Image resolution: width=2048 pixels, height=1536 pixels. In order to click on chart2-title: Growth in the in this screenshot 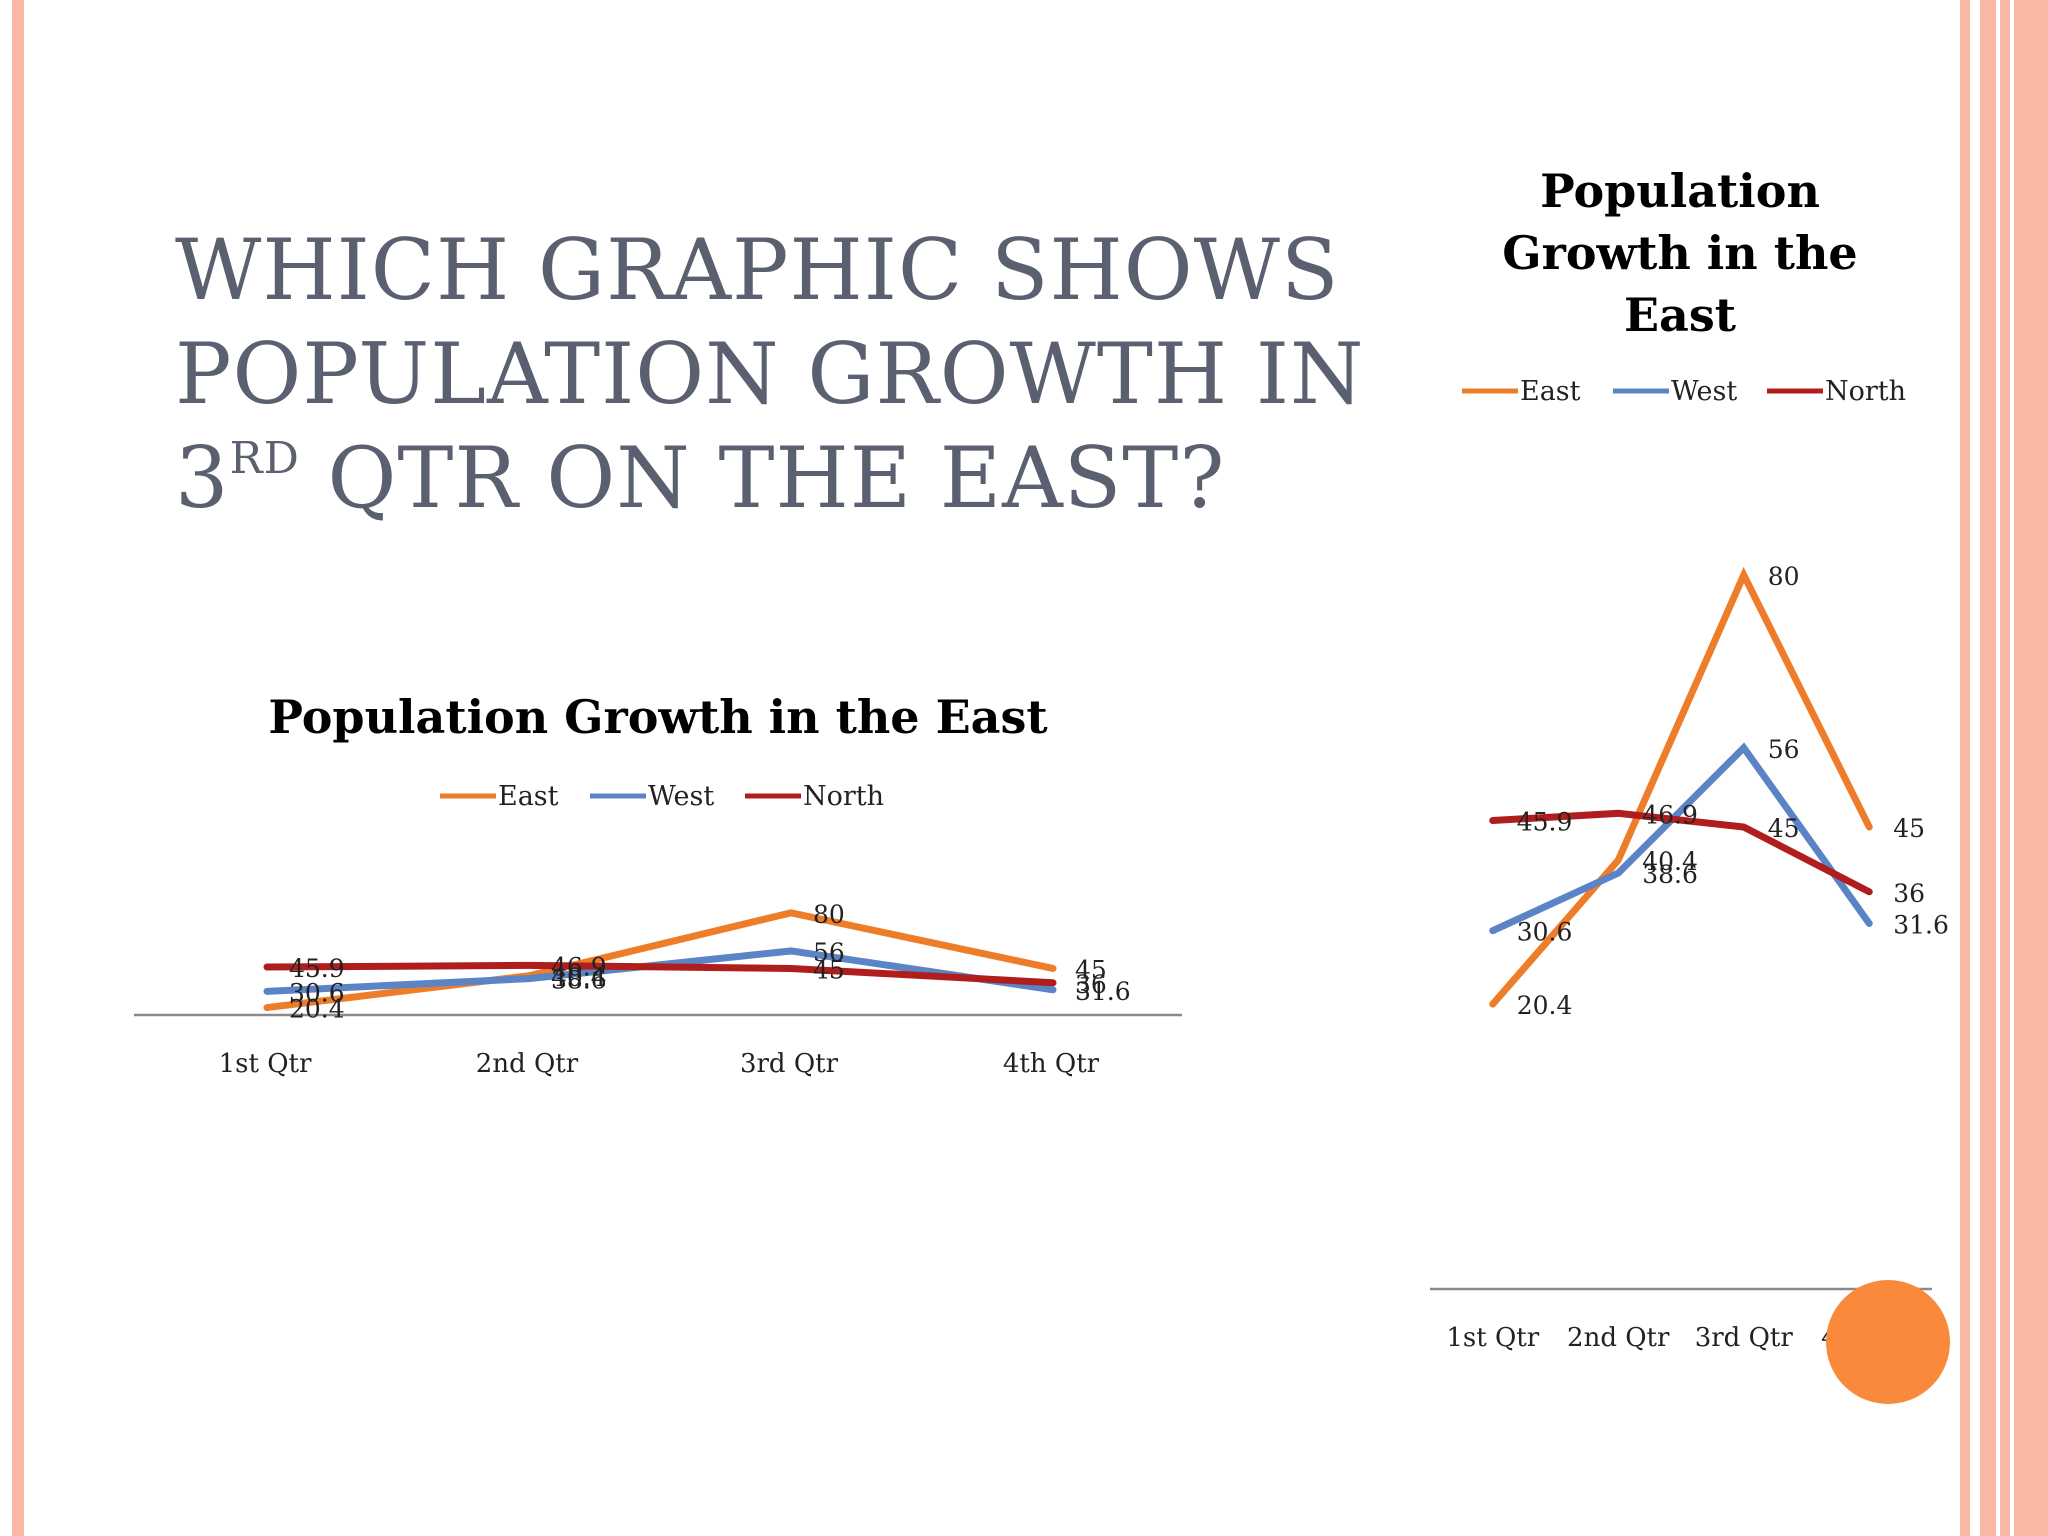, I will do `click(1679, 253)`.